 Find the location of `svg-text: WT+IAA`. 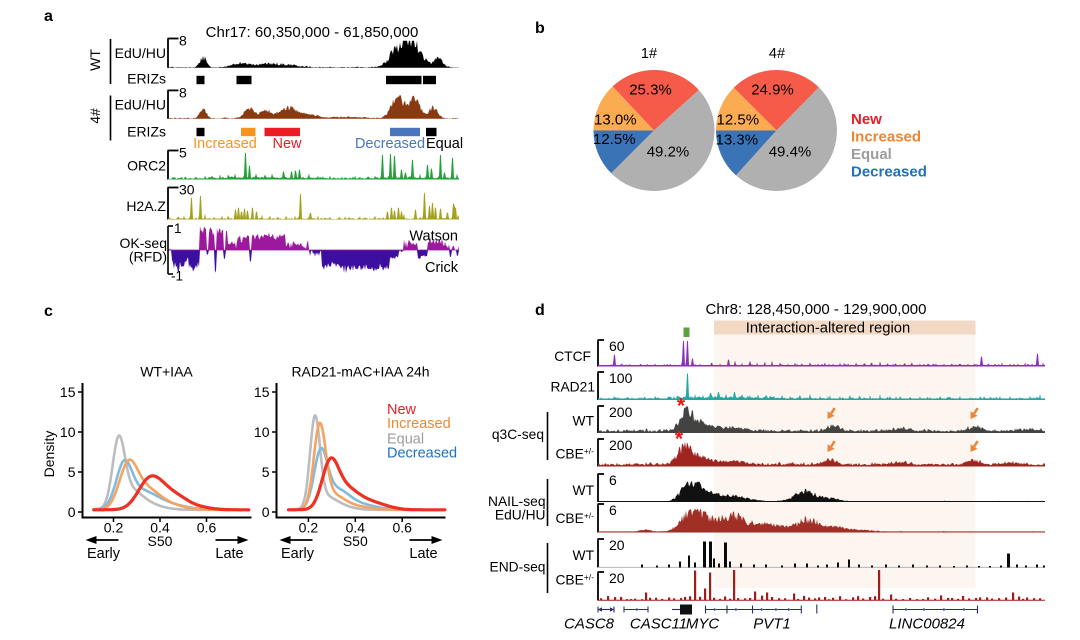

svg-text: WT+IAA is located at coordinates (166, 372).